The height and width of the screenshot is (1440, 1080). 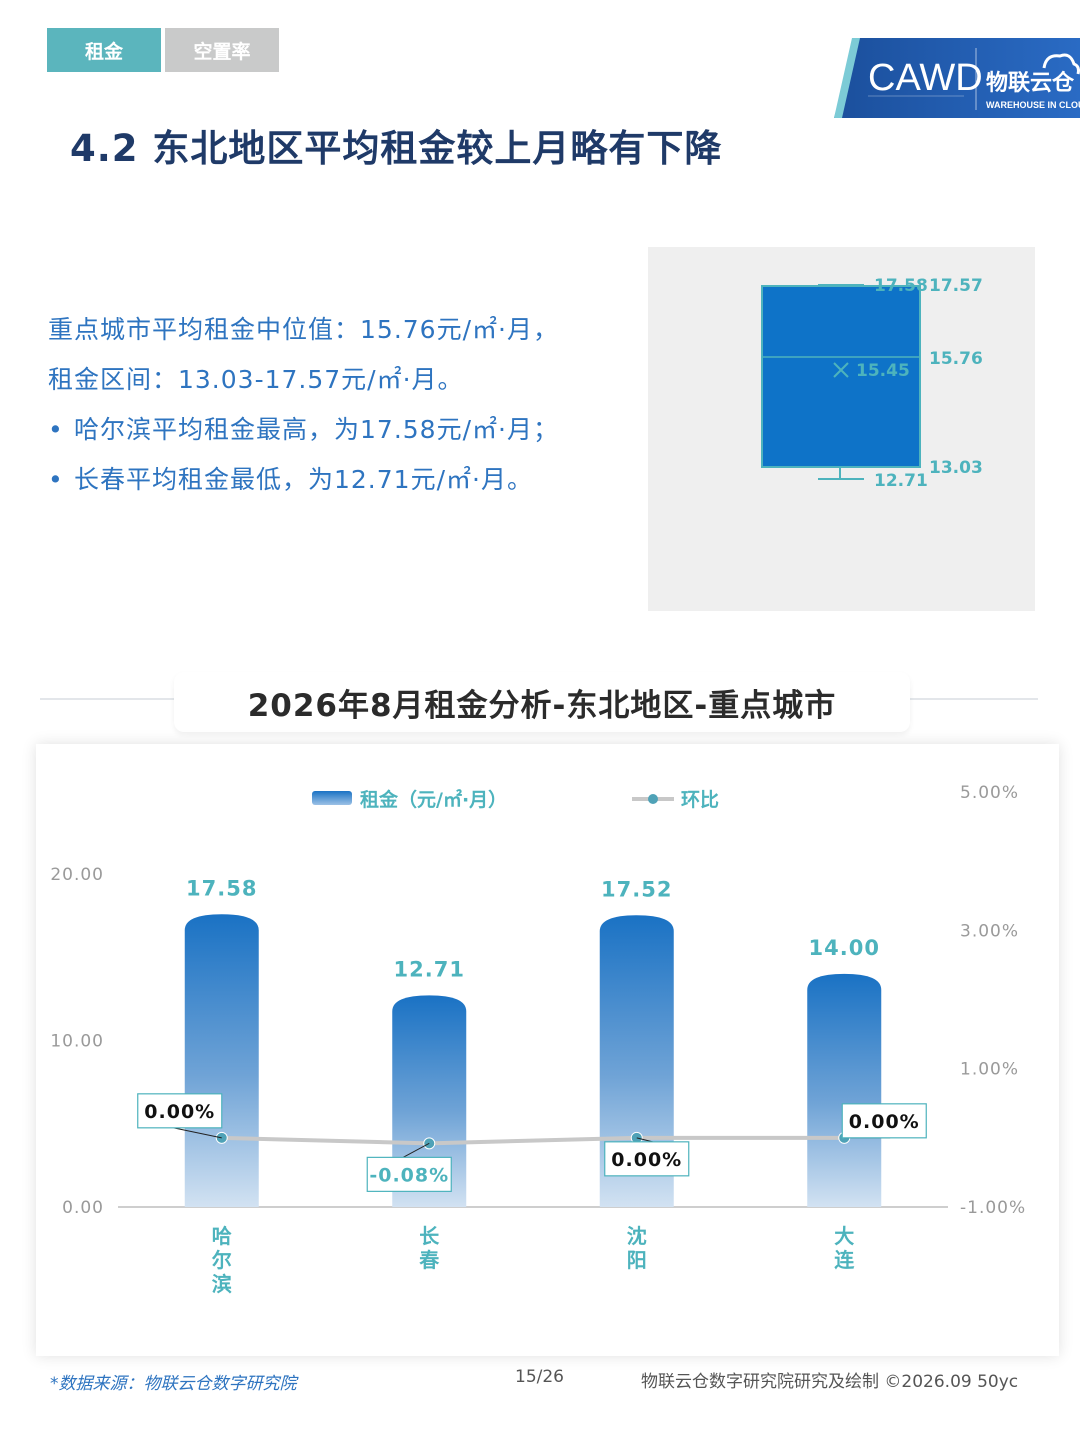 I want to click on y2-tick-label: 5.00%, so click(x=989, y=793).